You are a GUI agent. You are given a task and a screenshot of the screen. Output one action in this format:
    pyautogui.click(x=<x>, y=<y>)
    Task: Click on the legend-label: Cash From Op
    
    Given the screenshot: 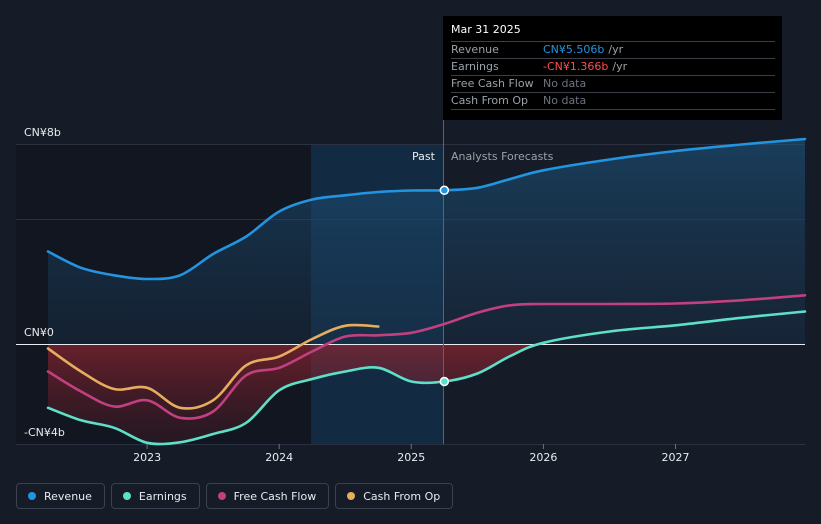 What is the action you would take?
    pyautogui.click(x=402, y=496)
    